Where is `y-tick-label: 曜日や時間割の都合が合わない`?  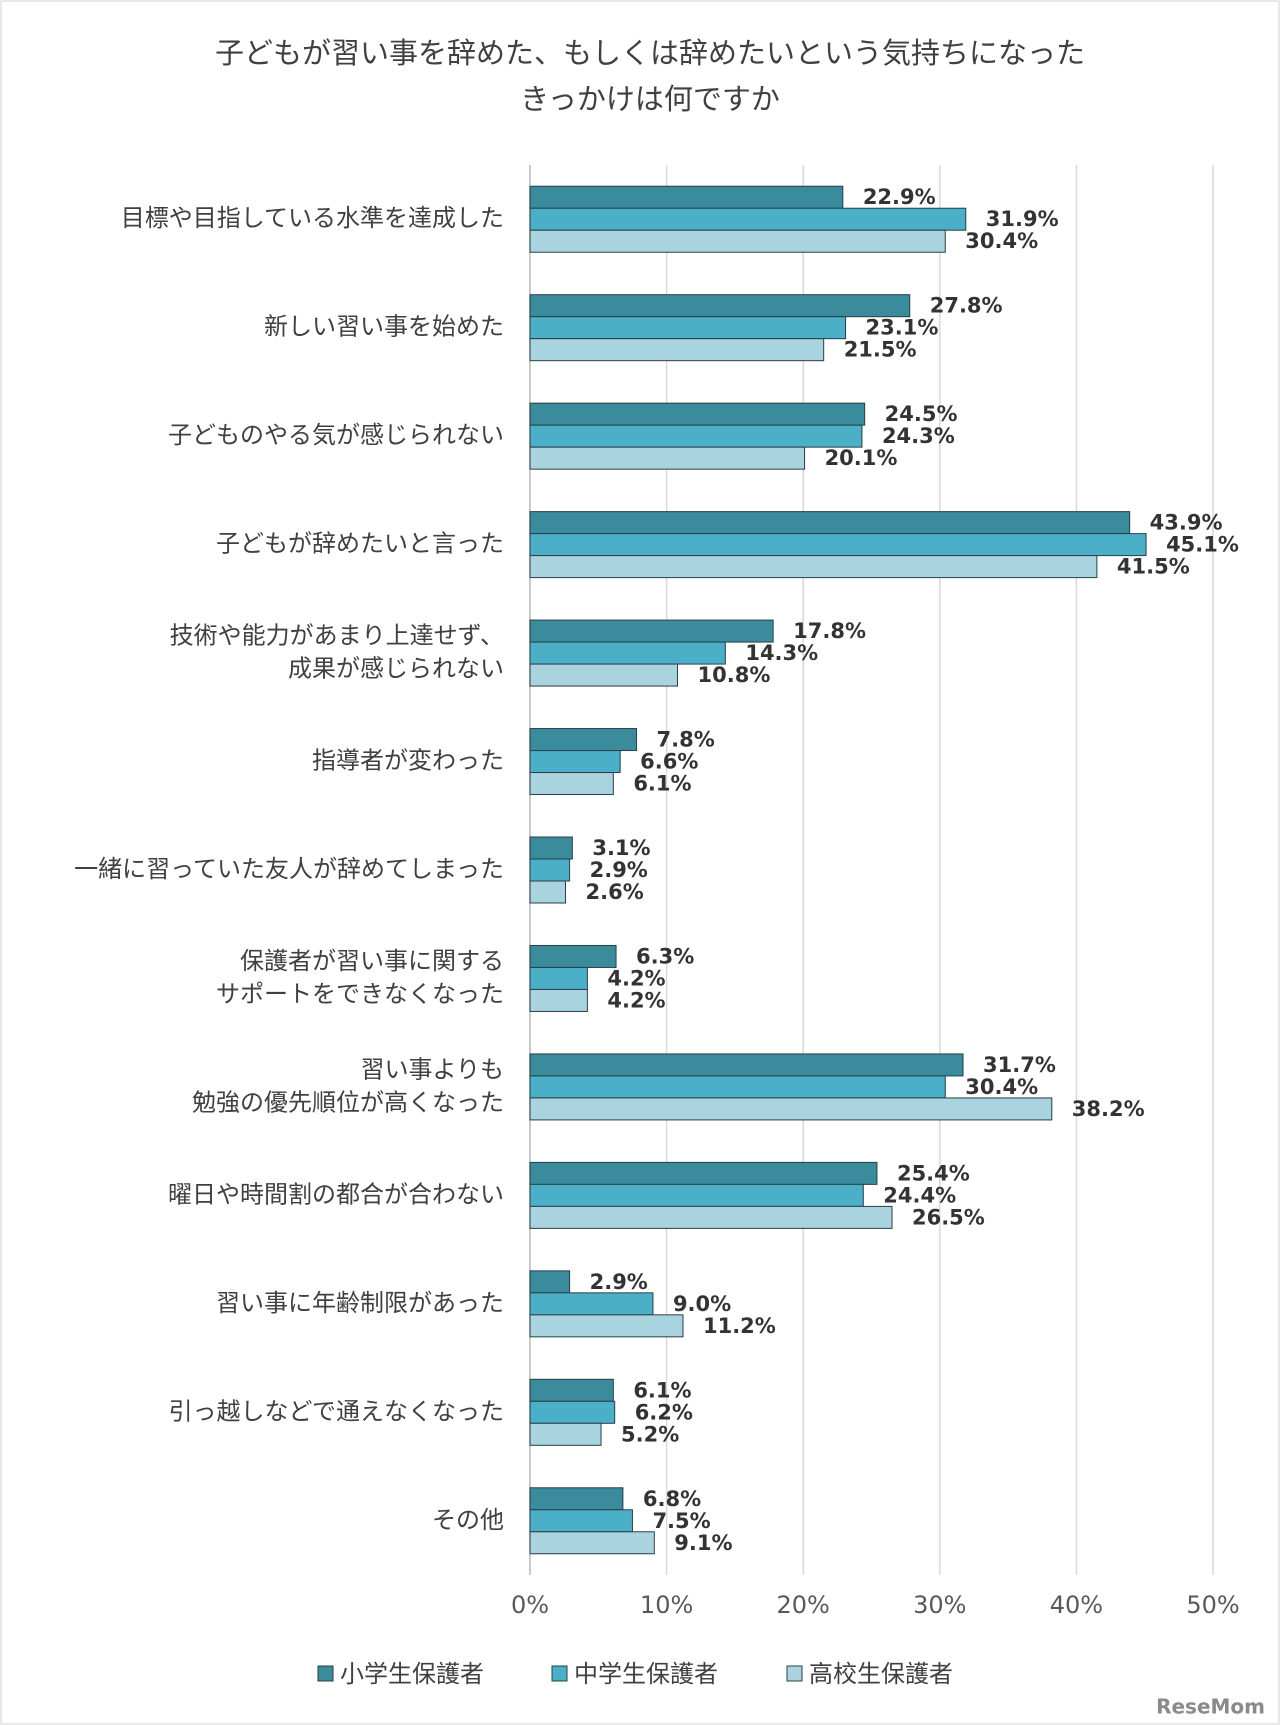
y-tick-label: 曜日や時間割の都合が合わない is located at coordinates (336, 1194).